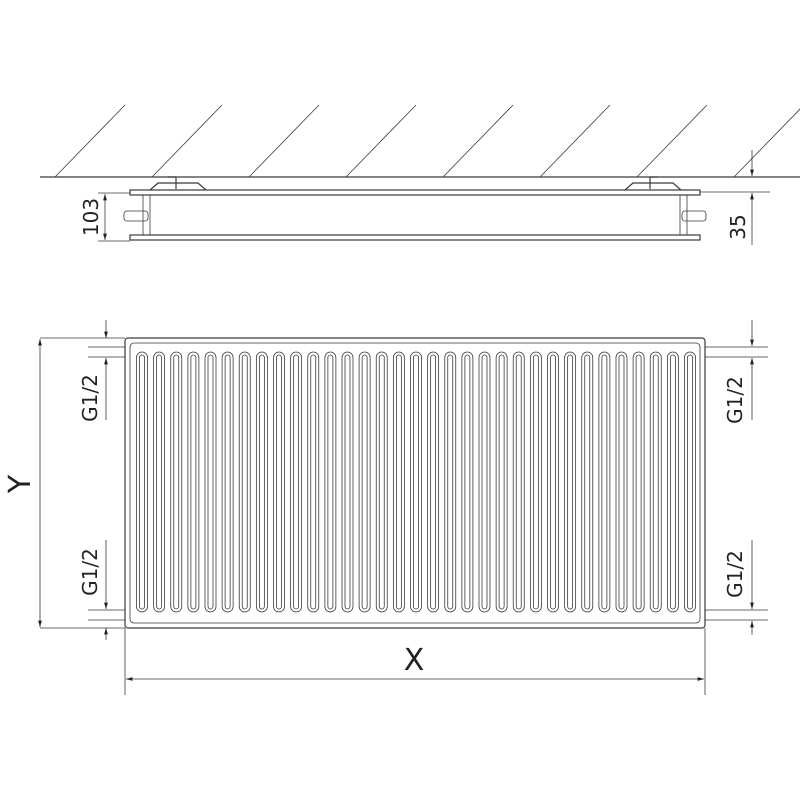  What do you see at coordinates (653, 183) in the screenshot?
I see `wall-bracket-right` at bounding box center [653, 183].